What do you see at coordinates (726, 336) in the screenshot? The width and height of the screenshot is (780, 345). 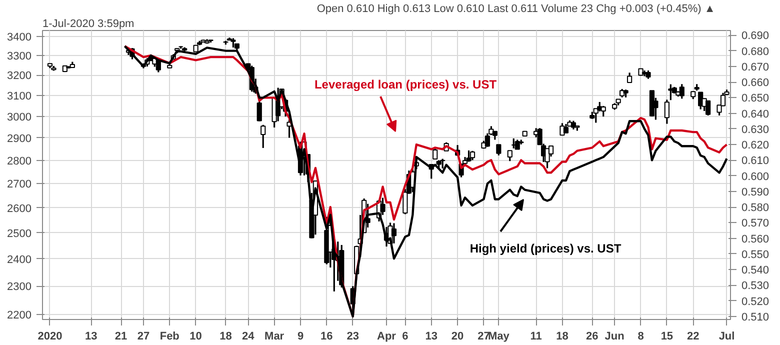 I see `x-tick-label: Jul` at bounding box center [726, 336].